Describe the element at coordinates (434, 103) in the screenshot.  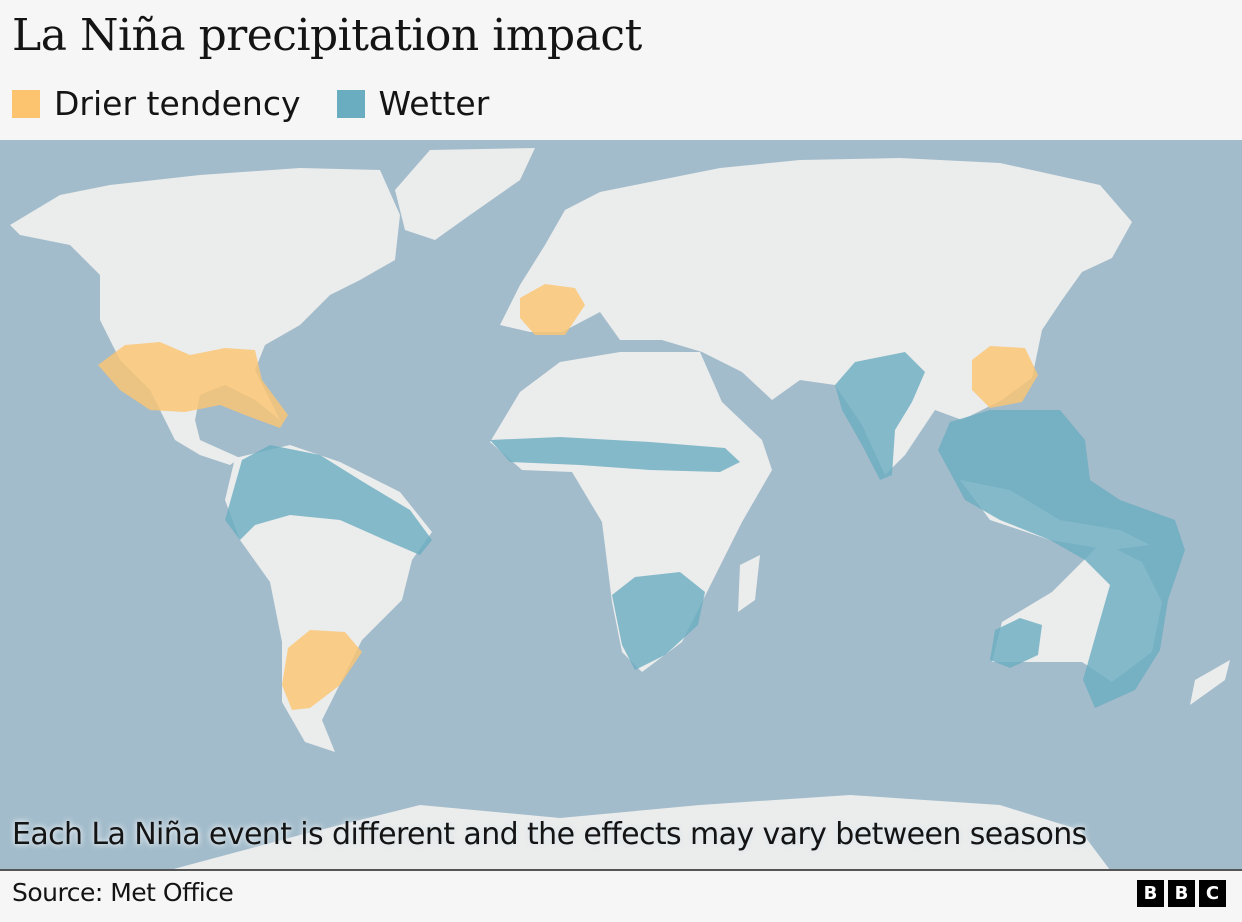
I see `legend-label-wetter: Wetter` at that location.